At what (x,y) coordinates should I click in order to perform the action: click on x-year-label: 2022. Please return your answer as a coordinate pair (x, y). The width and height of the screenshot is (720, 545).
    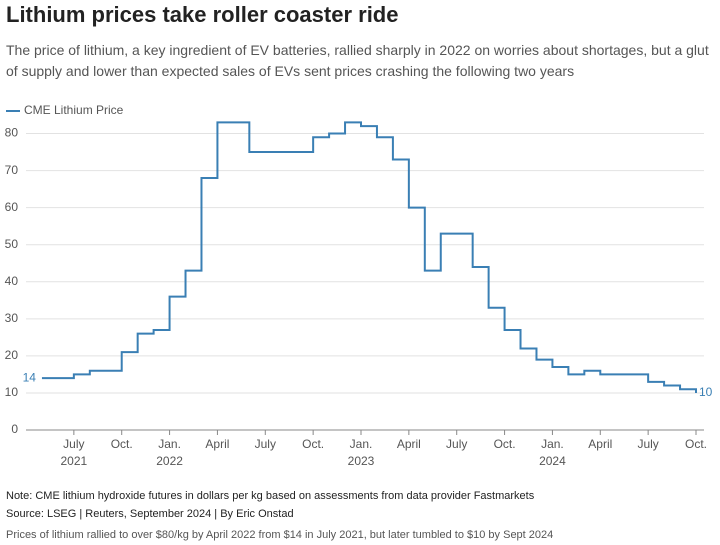
    Looking at the image, I should click on (169, 461).